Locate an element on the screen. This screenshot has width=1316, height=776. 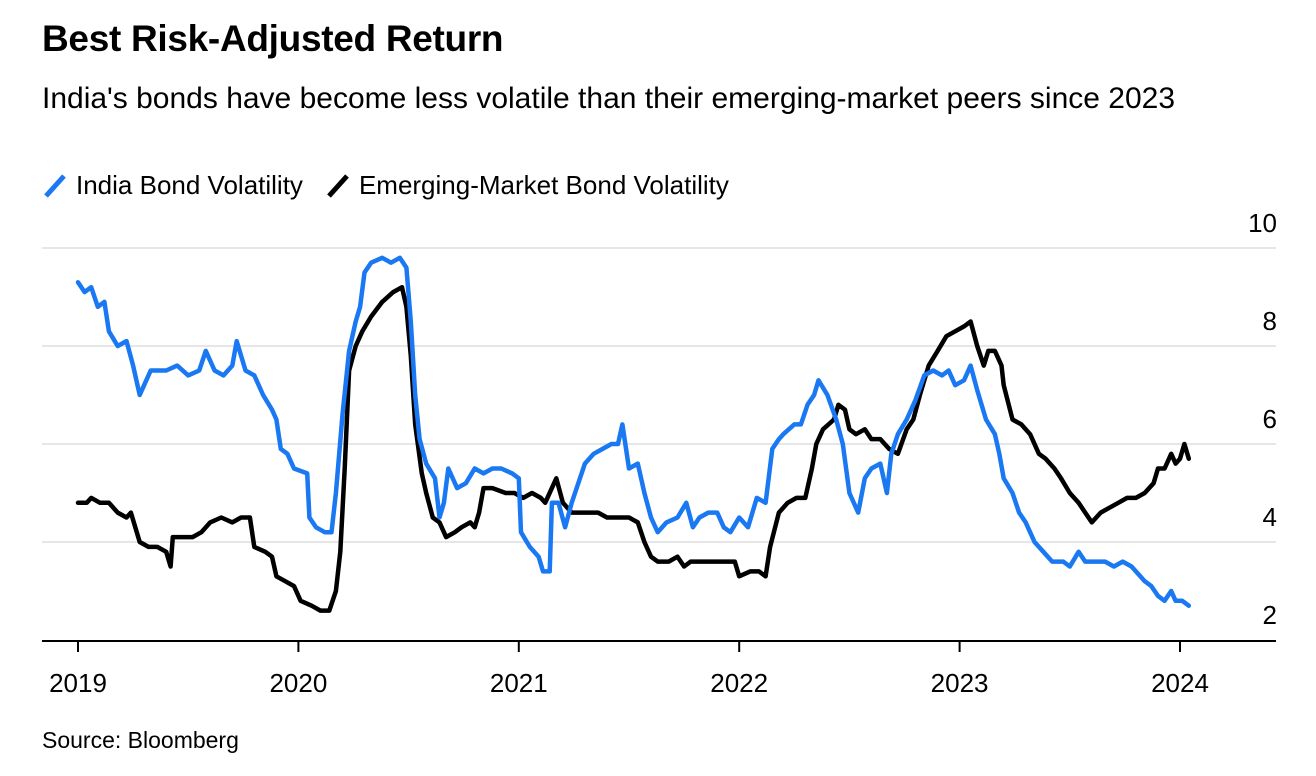
legend-swatch-em is located at coordinates (338, 185).